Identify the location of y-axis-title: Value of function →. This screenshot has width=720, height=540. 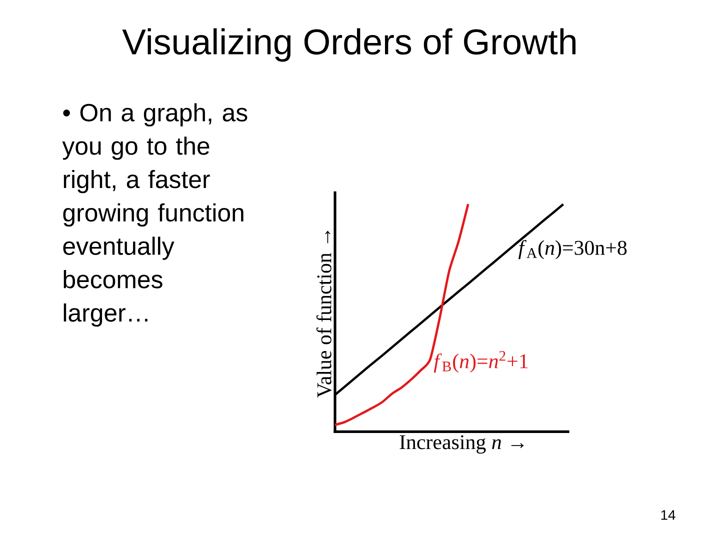
(324, 314).